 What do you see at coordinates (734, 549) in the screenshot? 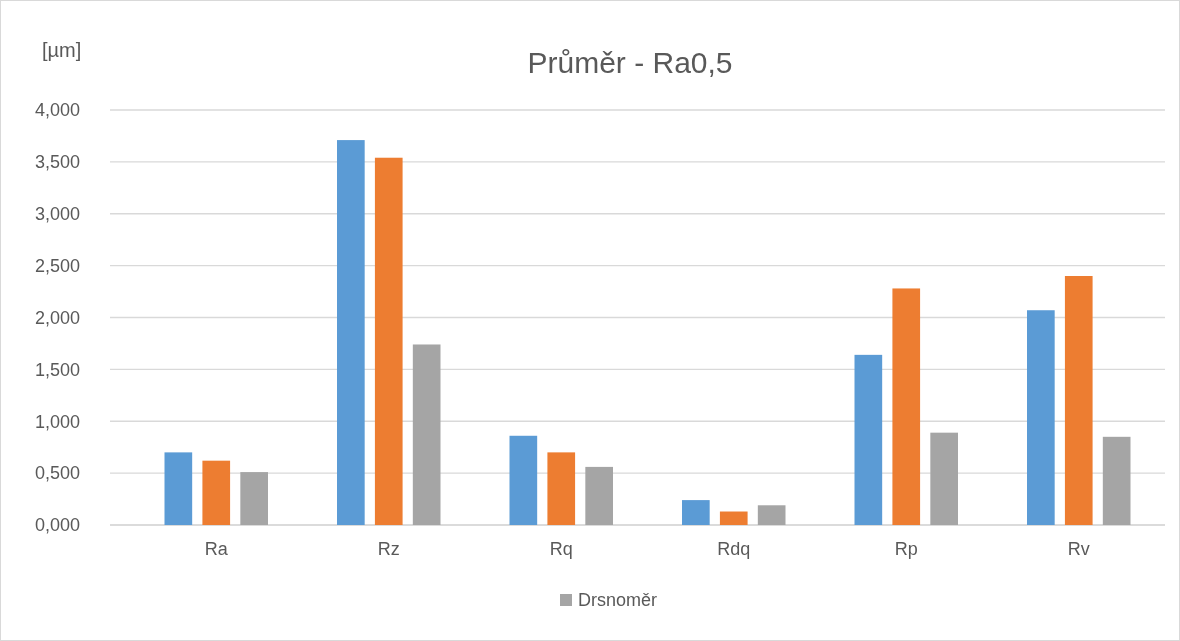
I see `x-tick-label: Rdq` at bounding box center [734, 549].